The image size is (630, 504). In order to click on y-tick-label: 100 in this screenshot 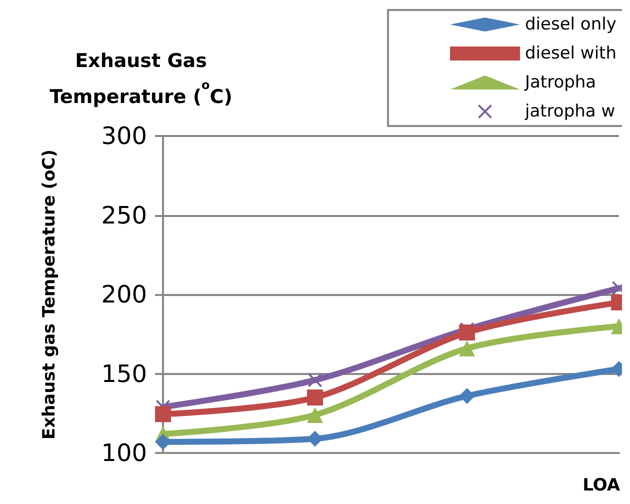, I will do `click(124, 453)`.